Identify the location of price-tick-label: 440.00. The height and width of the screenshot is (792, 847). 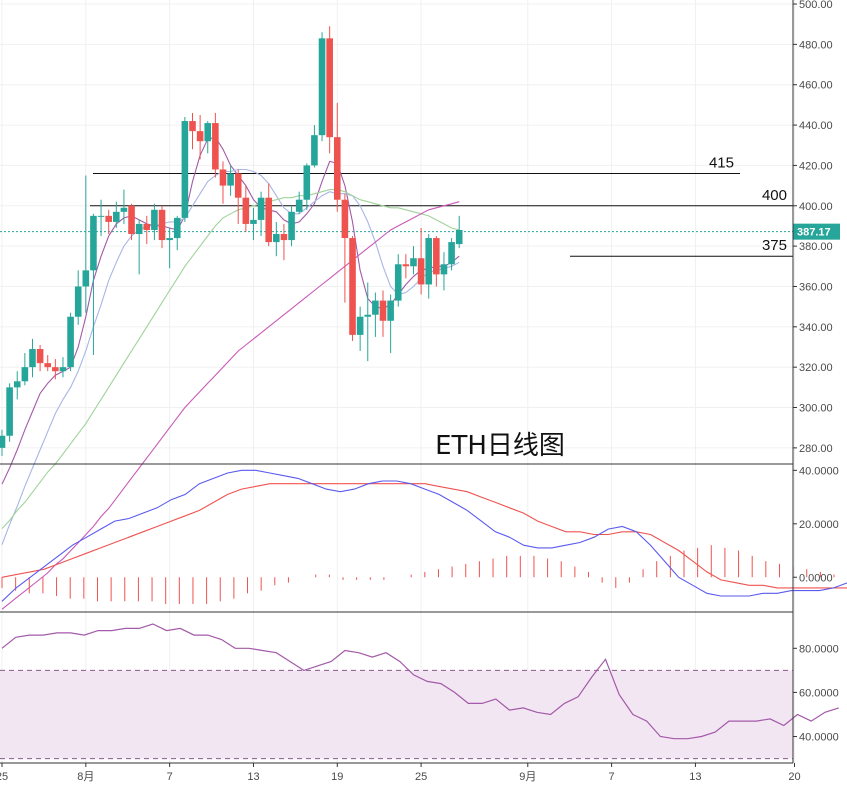
(816, 126).